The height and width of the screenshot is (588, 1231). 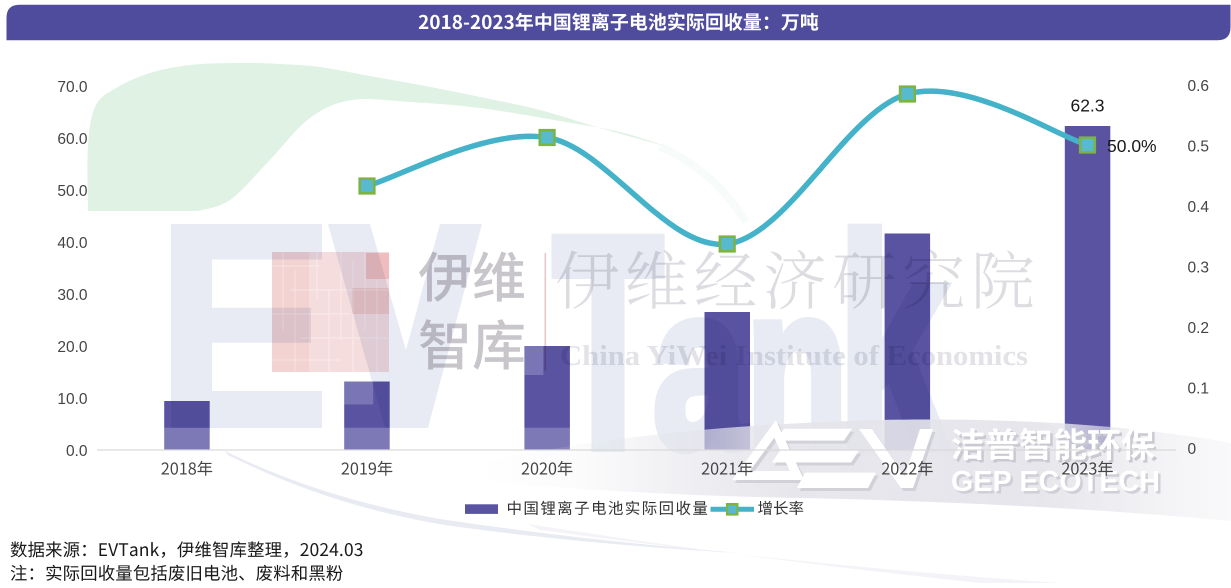 What do you see at coordinates (1132, 146) in the screenshot?
I see `svg-text: 50.0%` at bounding box center [1132, 146].